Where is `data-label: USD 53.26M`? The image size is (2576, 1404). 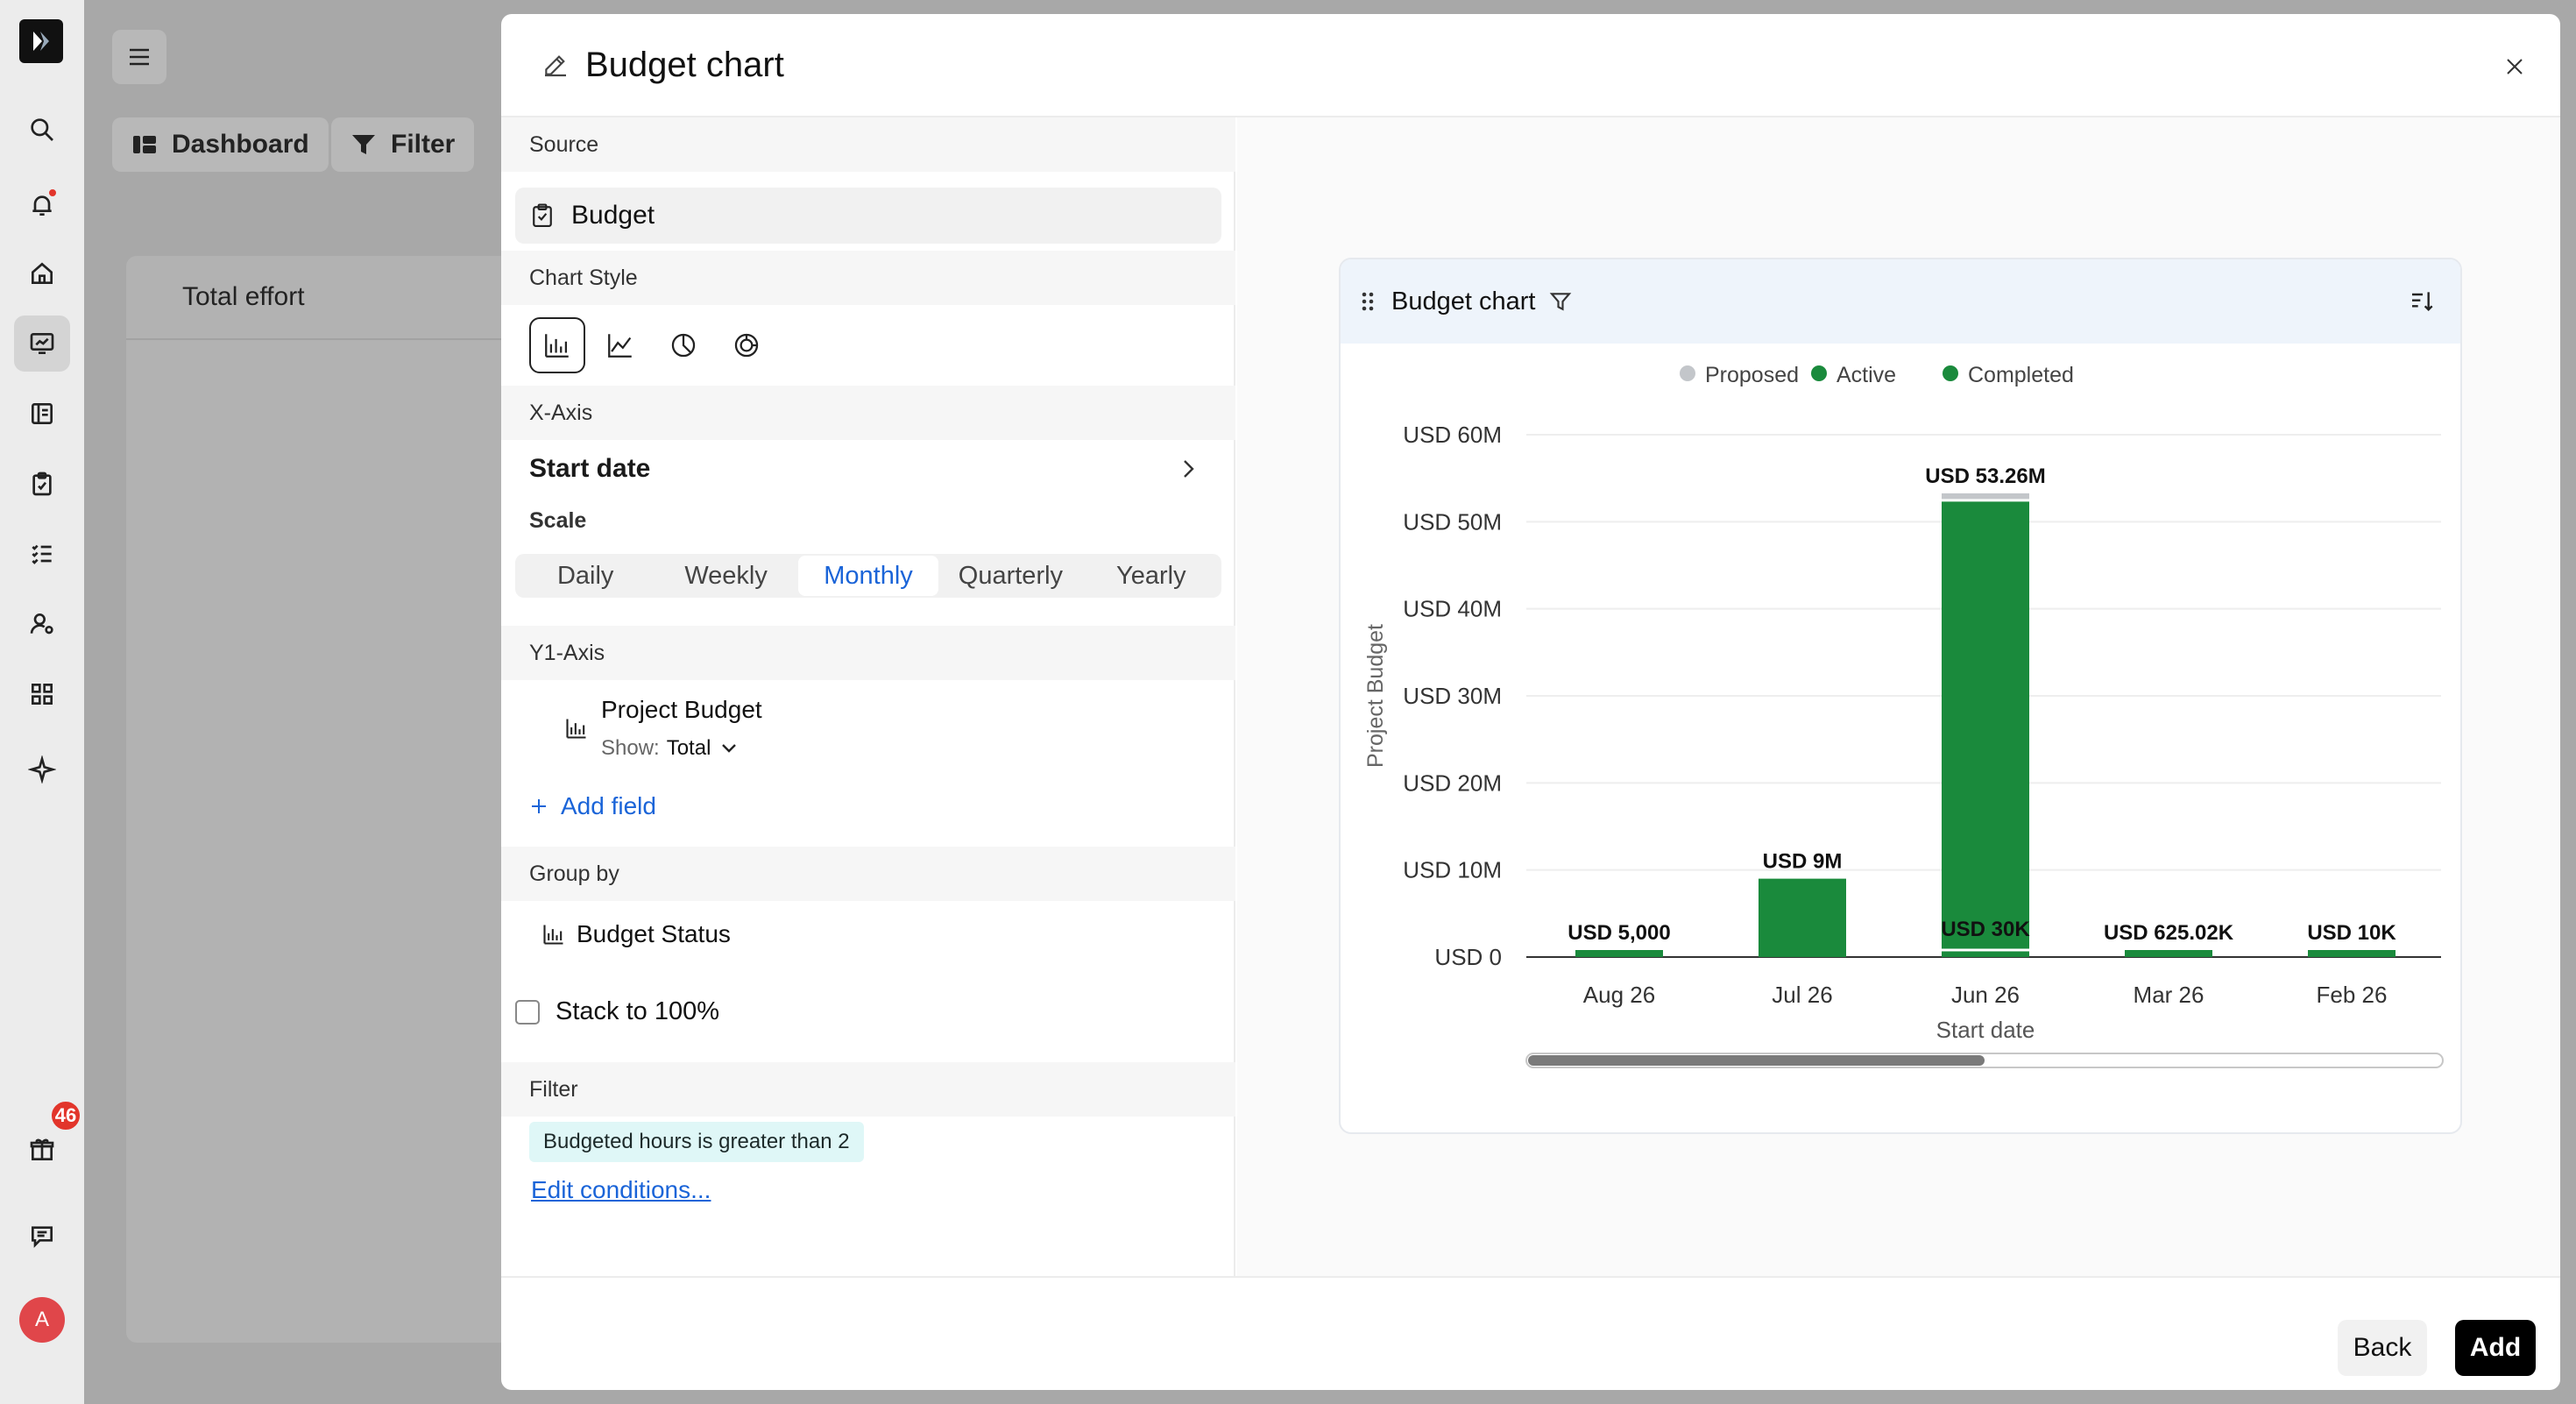 data-label: USD 53.26M is located at coordinates (1985, 476).